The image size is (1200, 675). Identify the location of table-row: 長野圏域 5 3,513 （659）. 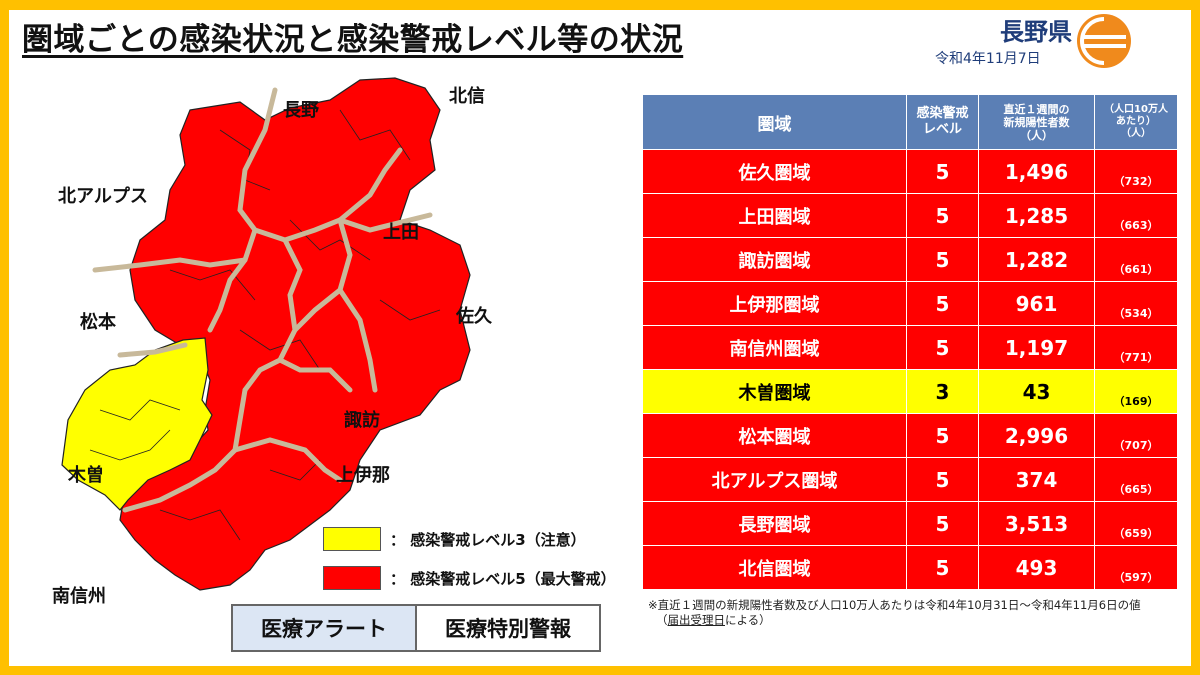
(910, 523).